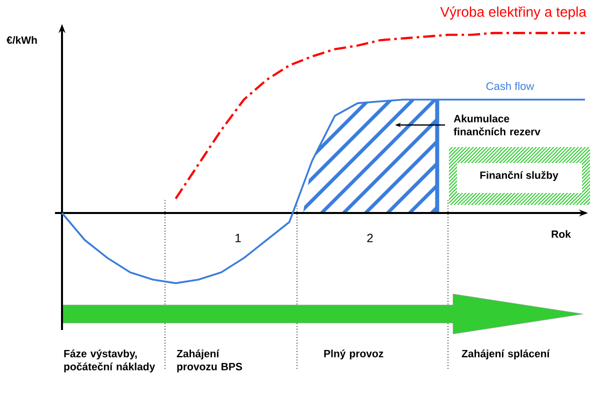 This screenshot has height=398, width=597. I want to click on annotation: Finanční služby, so click(519, 175).